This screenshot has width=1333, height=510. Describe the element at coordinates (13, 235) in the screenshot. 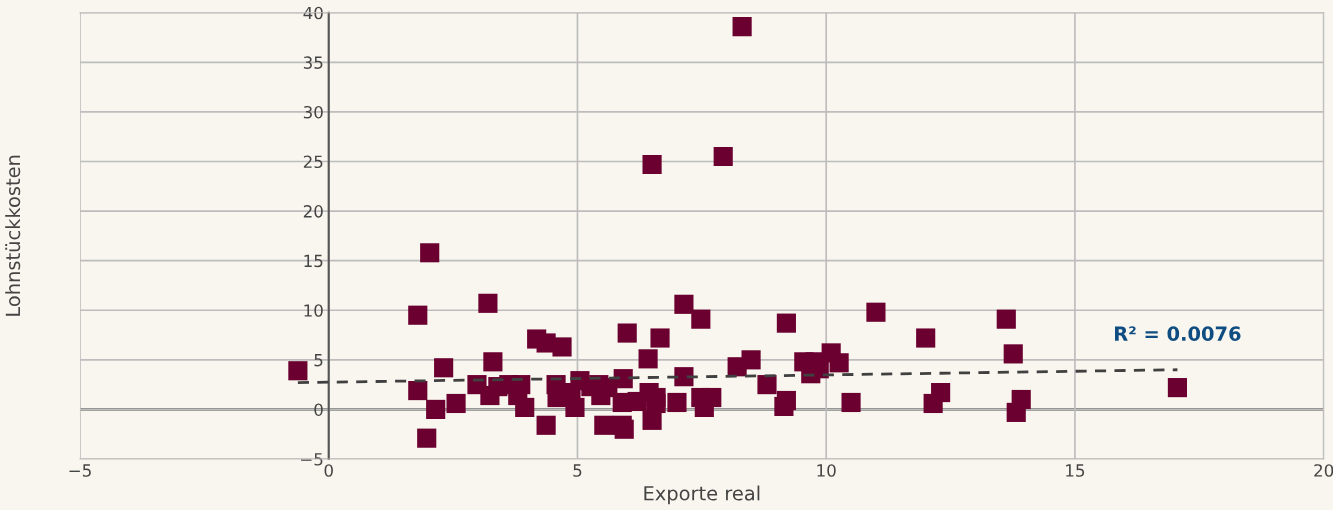

I see `y-axis-title: Lohnstückkosten` at that location.